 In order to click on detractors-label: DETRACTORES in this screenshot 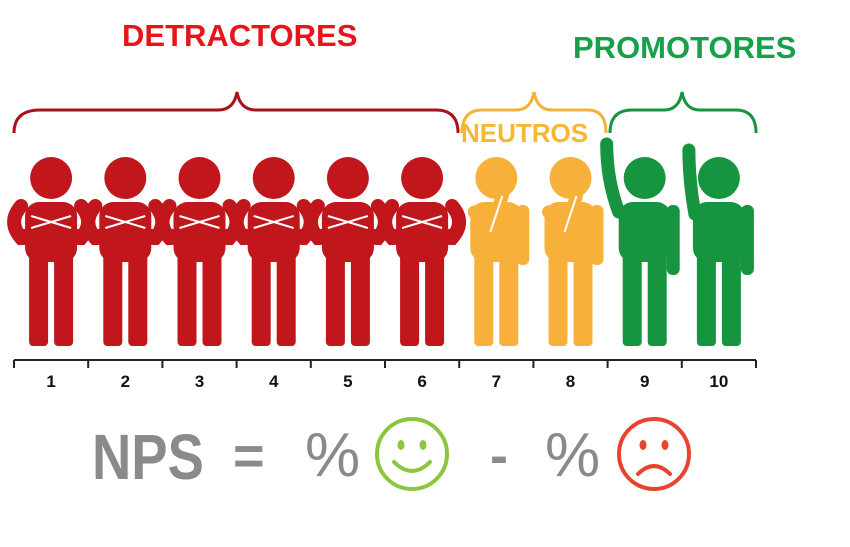, I will do `click(240, 35)`.